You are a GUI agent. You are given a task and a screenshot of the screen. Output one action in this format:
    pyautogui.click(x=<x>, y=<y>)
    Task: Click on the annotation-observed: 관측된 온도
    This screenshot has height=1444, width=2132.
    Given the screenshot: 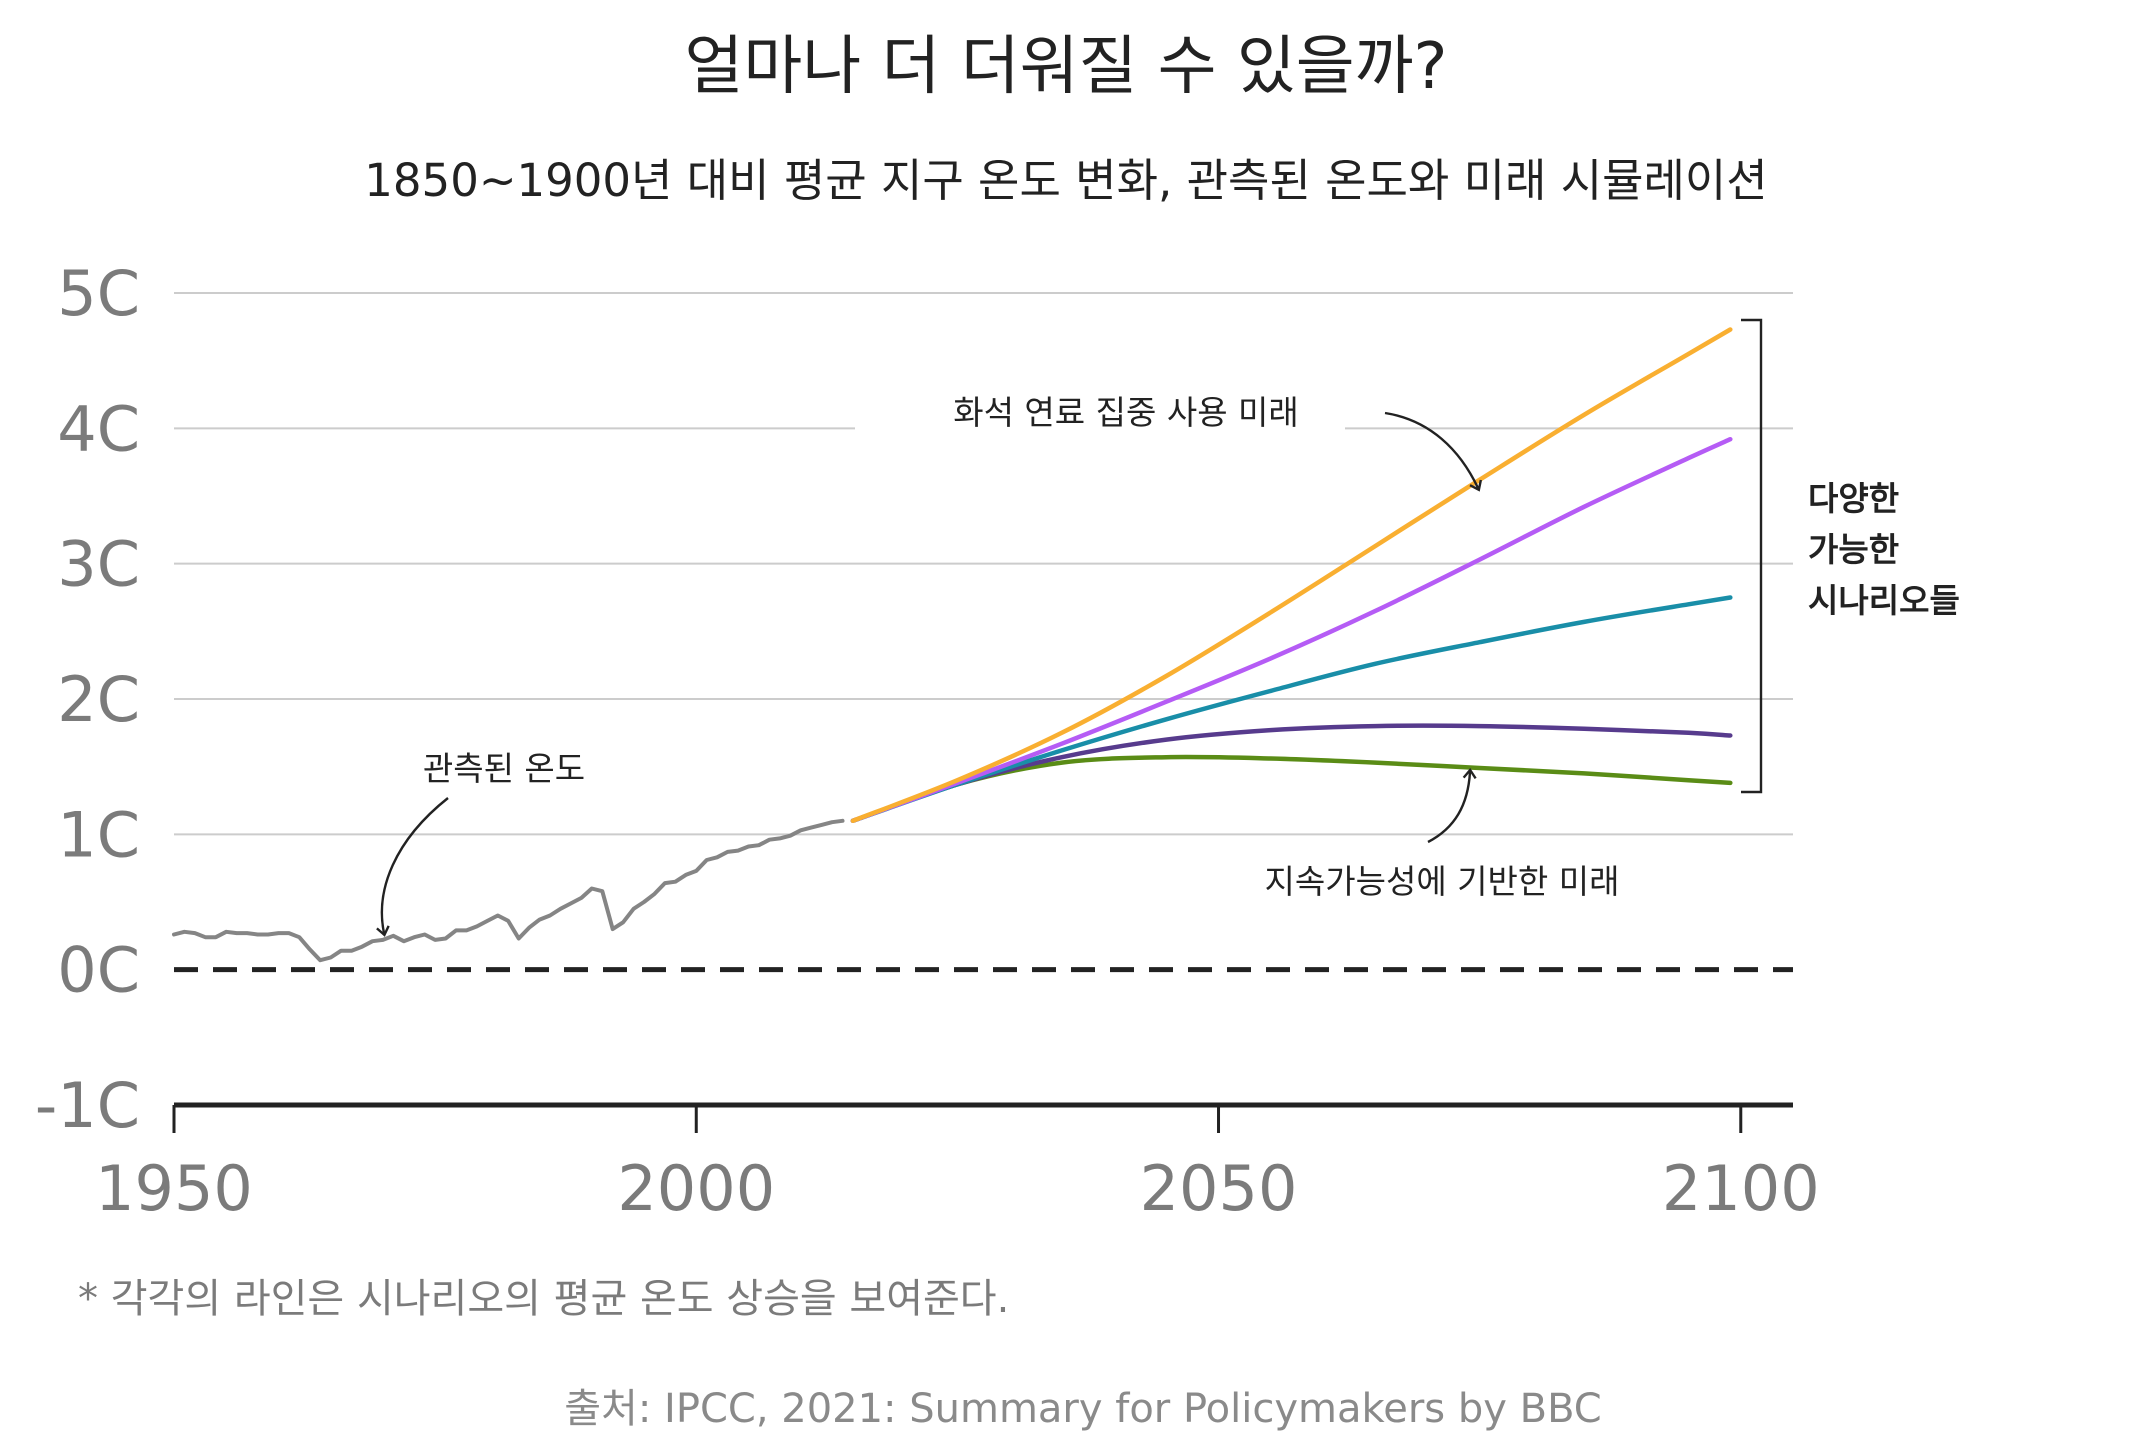 What is the action you would take?
    pyautogui.click(x=504, y=768)
    